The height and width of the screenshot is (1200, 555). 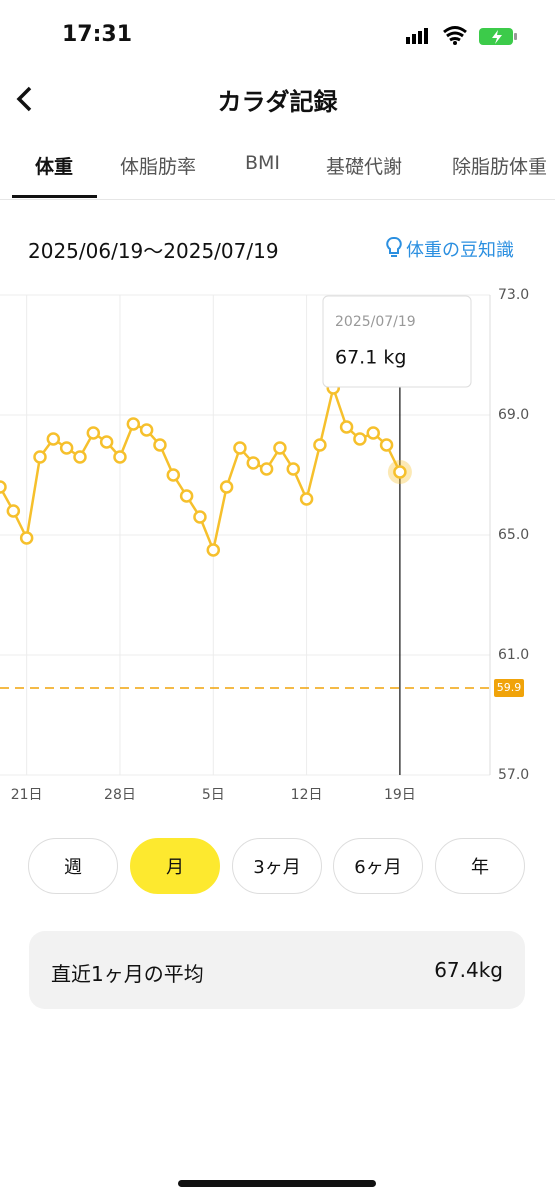 I want to click on period-button: 年, so click(x=480, y=866).